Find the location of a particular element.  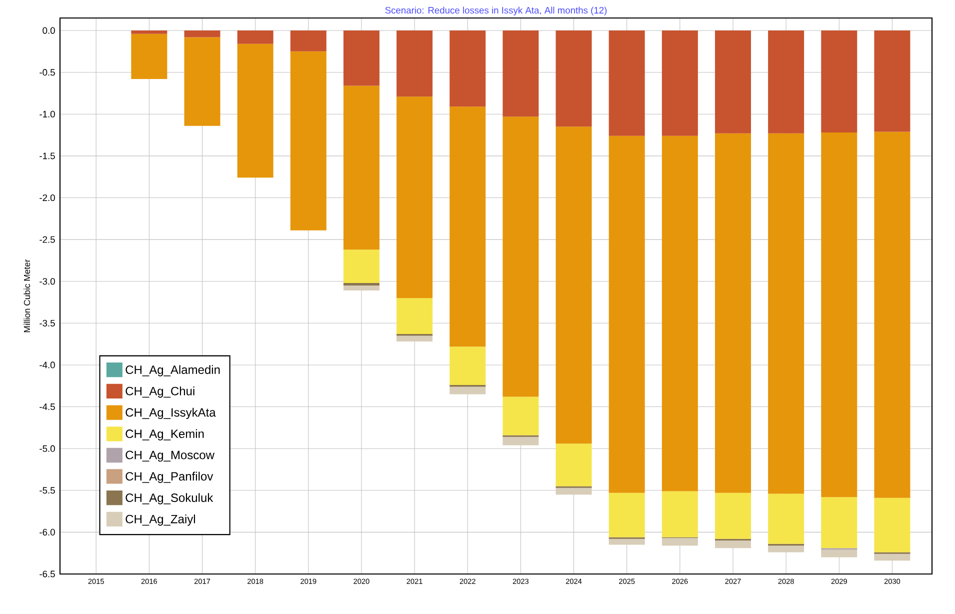

legend-label: CH_Ag_Sokuluk is located at coordinates (170, 498).